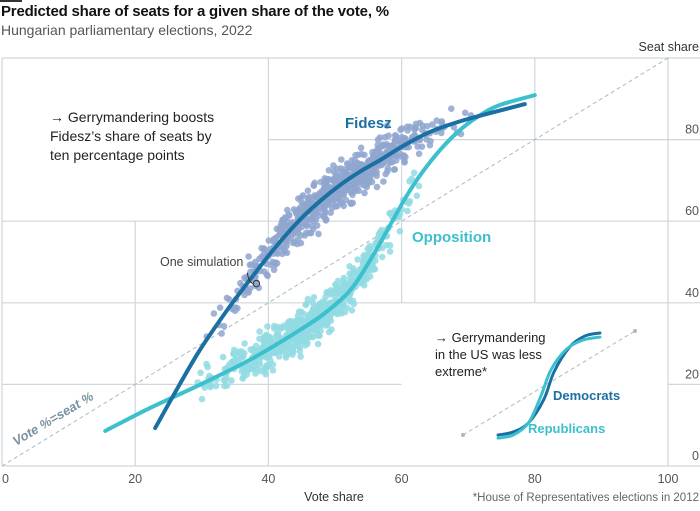 The image size is (700, 511). I want to click on chart-subtitle: Hungarian parliamentary elections, 2022, so click(127, 30).